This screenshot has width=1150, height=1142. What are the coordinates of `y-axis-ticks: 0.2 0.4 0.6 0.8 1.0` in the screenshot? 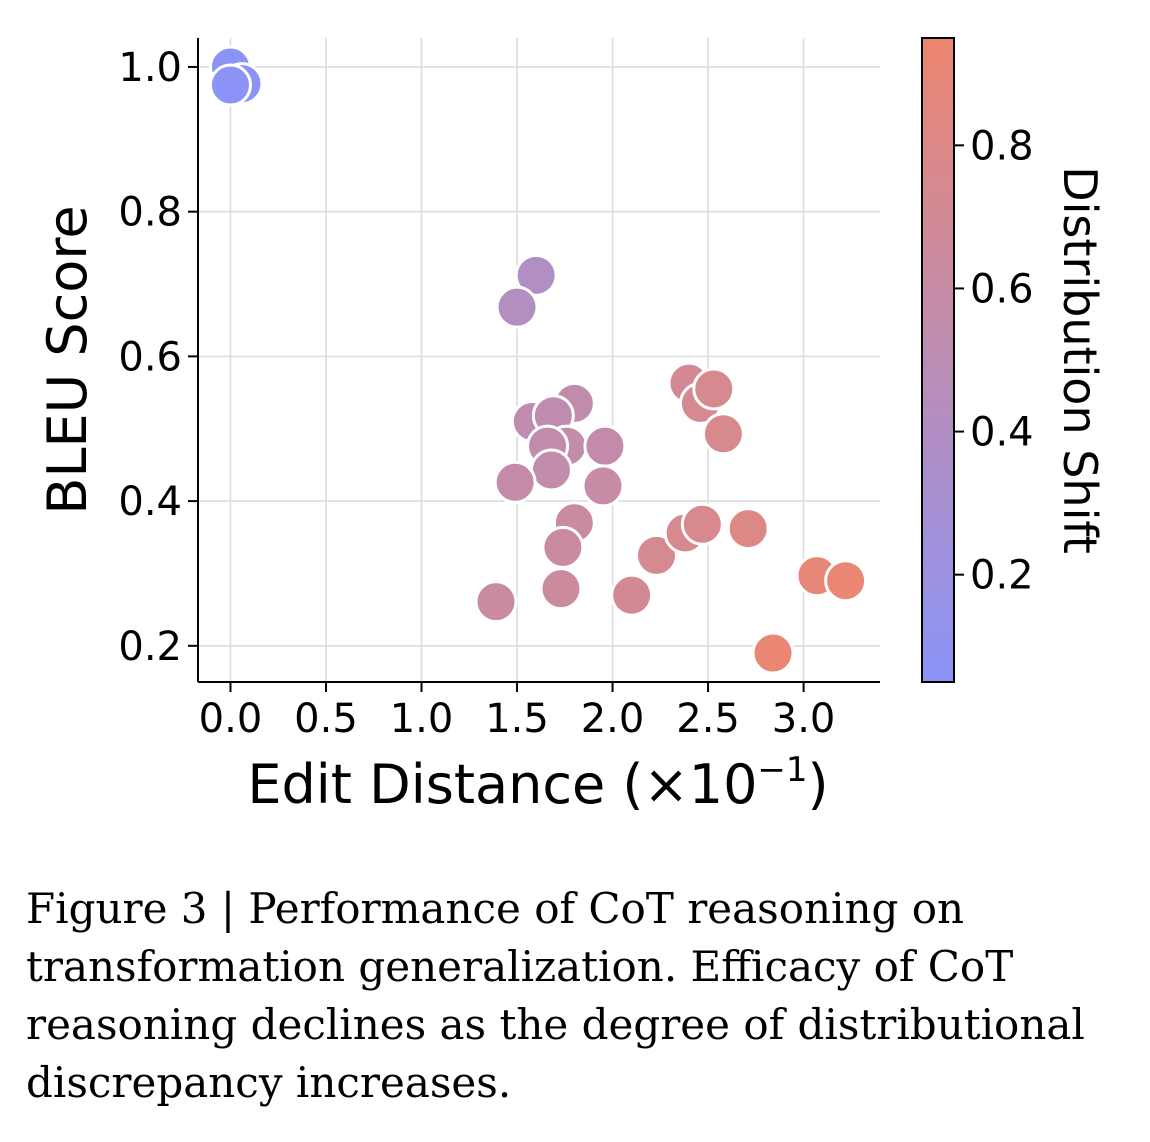 It's located at (158, 357).